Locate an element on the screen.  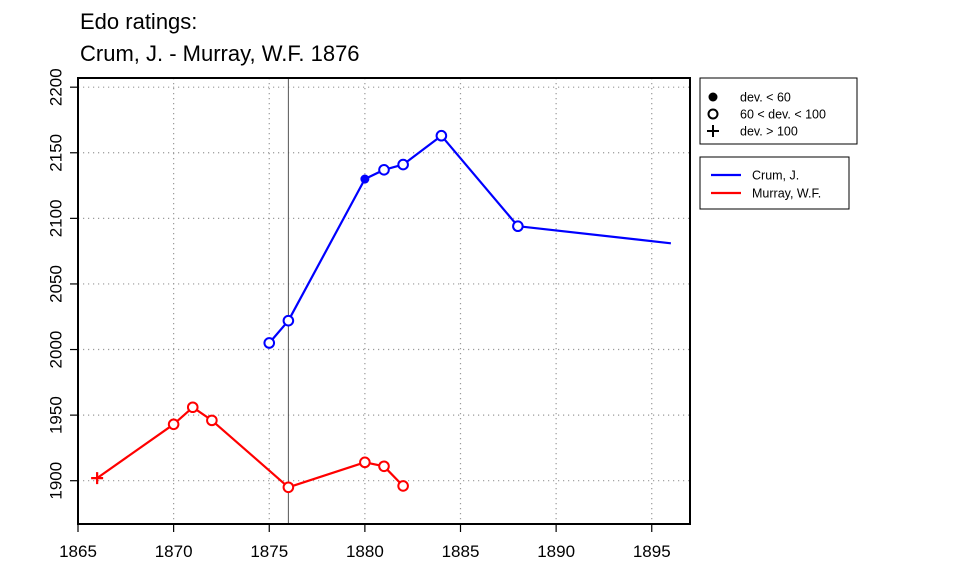
series-legend-label: Murray, W.F. is located at coordinates (786, 194).